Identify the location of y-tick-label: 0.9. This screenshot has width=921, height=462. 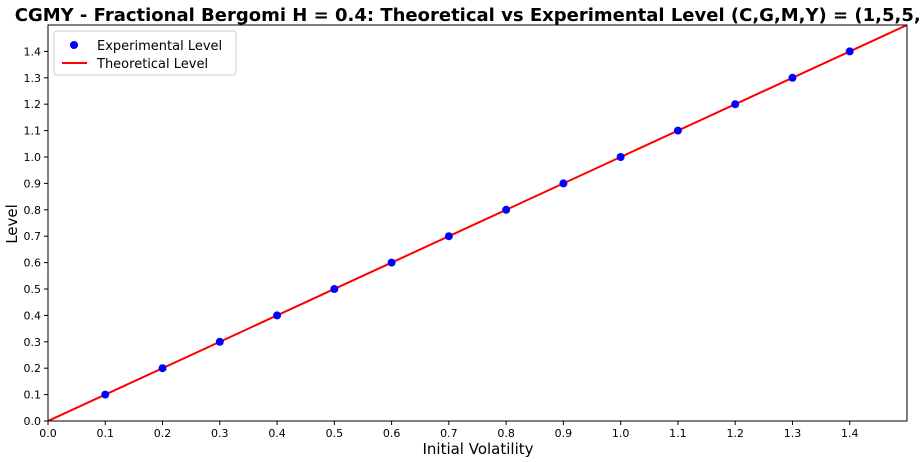
(33, 183).